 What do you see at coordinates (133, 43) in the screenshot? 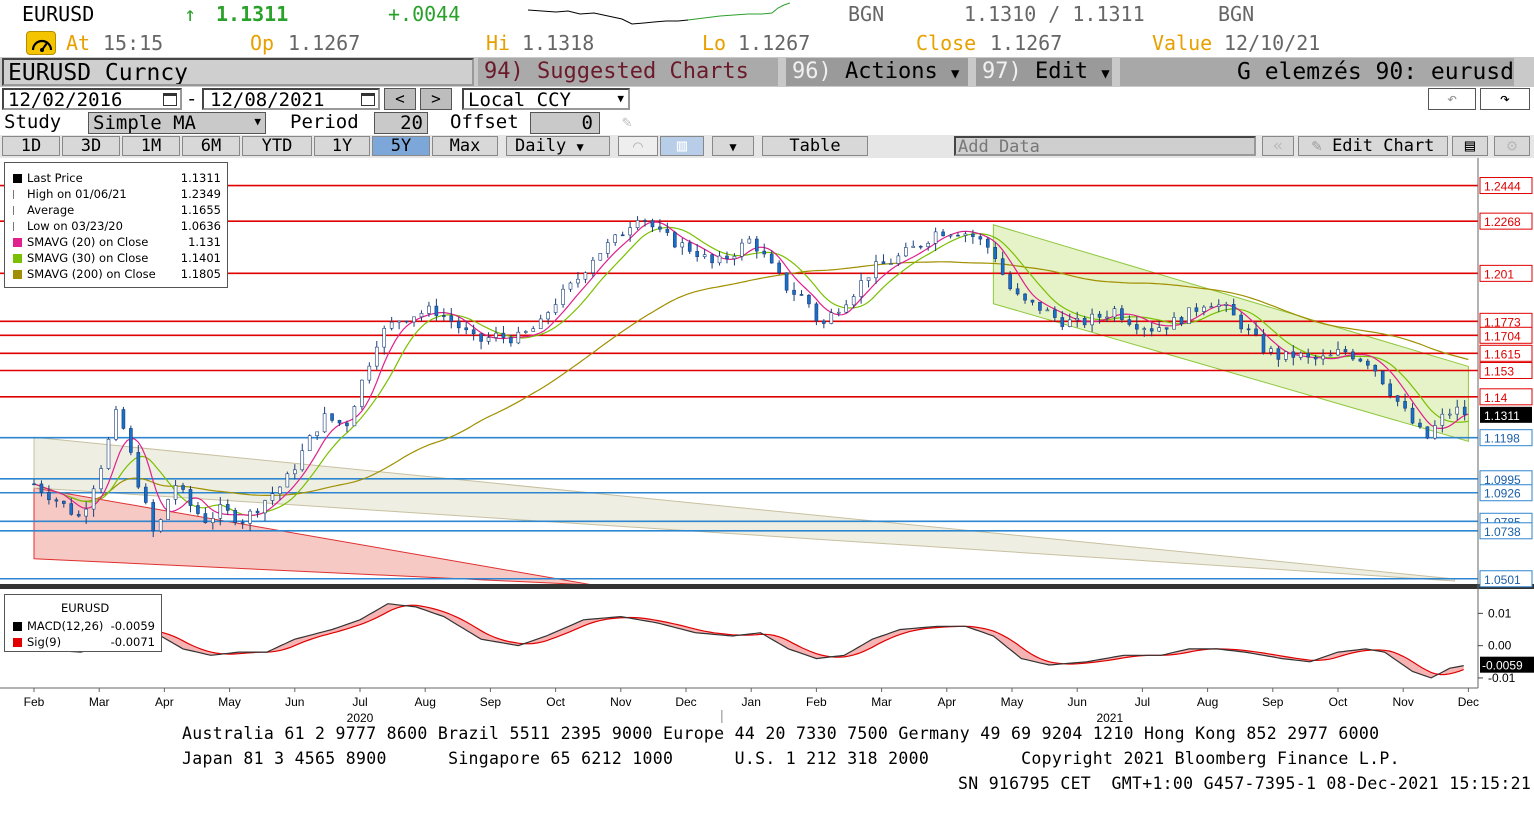
I see `at-time: 15:15` at bounding box center [133, 43].